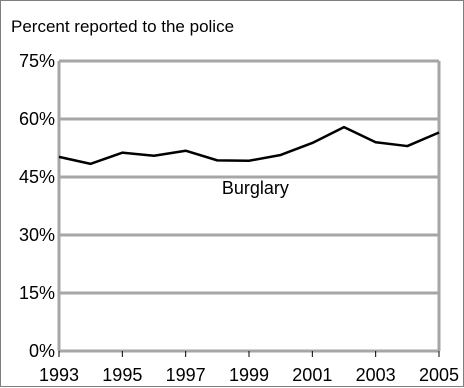  I want to click on x-tick-label: 2005, so click(439, 375).